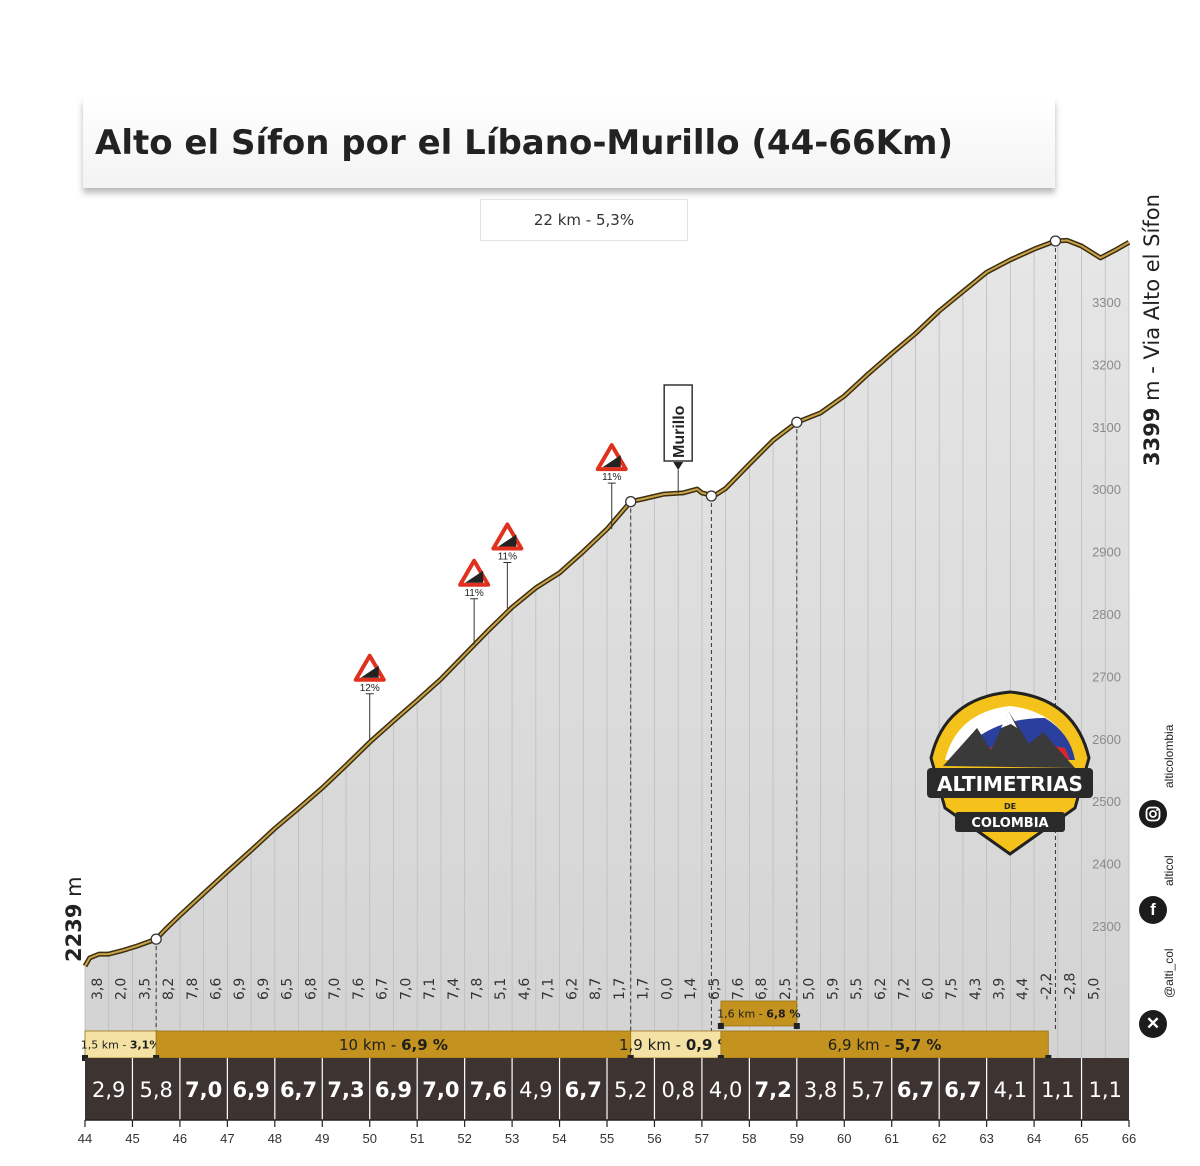  I want to click on segment-gradient-label: 2,5, so click(786, 989).